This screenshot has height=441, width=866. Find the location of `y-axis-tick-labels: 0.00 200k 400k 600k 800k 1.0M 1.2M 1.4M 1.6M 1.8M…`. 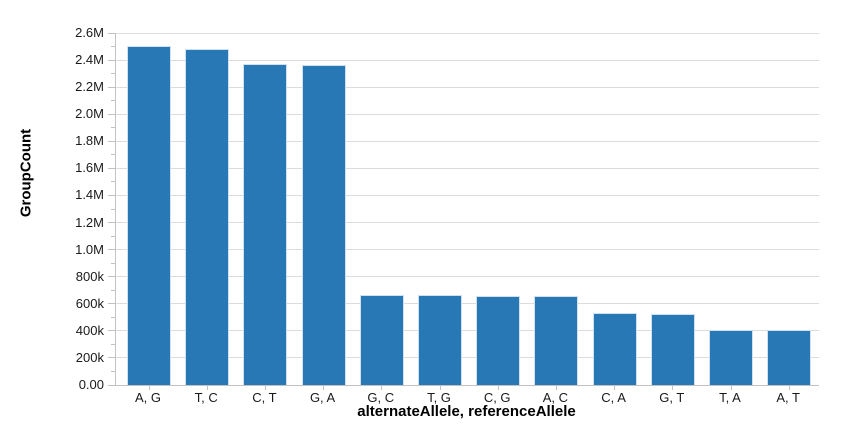

y-axis-tick-labels: 0.00 200k 400k 600k 800k 1.0M 1.2M 1.4M 1.6M 1.8M… is located at coordinates (52, 209).